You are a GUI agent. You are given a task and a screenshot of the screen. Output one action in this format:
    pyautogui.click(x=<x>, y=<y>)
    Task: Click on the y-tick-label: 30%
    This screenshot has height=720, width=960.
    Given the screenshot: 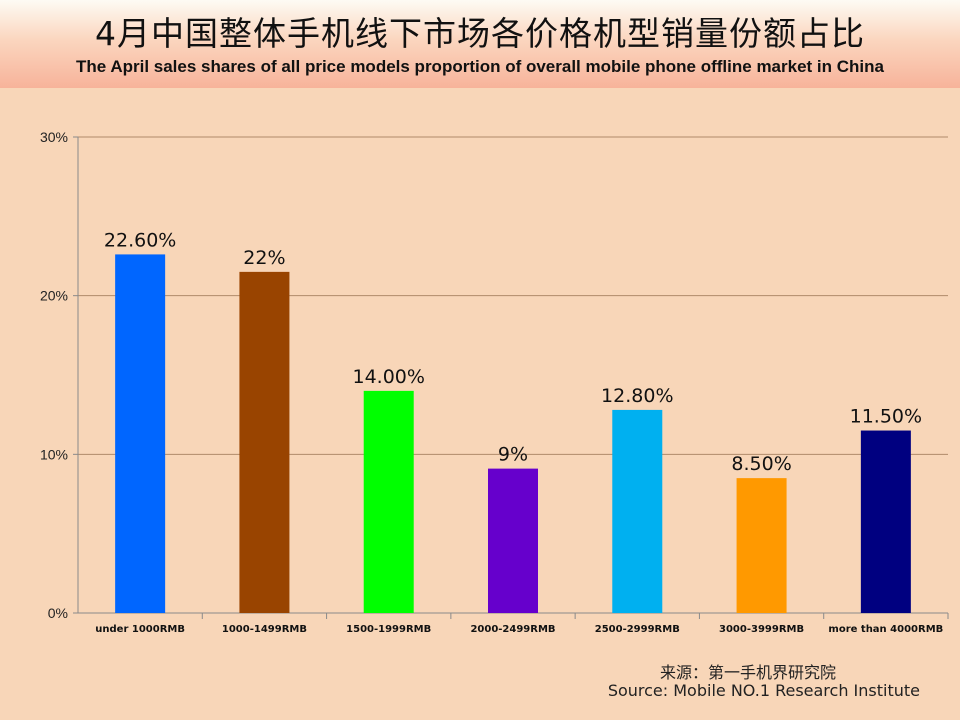 What is the action you would take?
    pyautogui.click(x=54, y=137)
    